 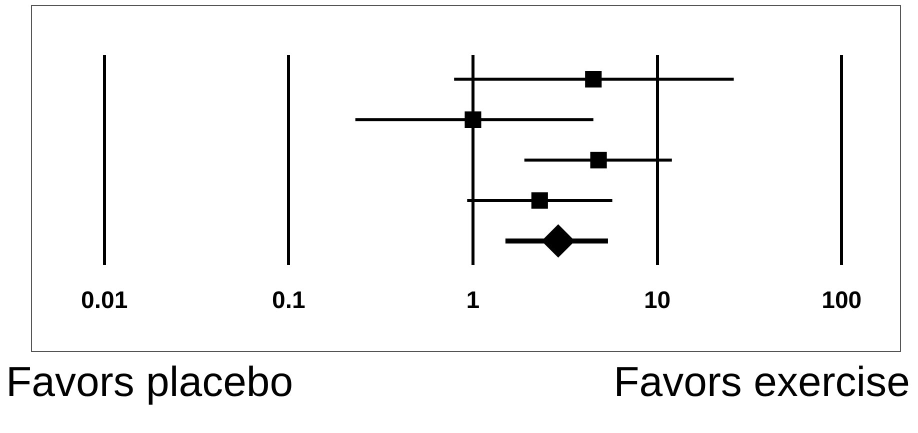 I want to click on x-tick-label: 10, so click(x=657, y=300).